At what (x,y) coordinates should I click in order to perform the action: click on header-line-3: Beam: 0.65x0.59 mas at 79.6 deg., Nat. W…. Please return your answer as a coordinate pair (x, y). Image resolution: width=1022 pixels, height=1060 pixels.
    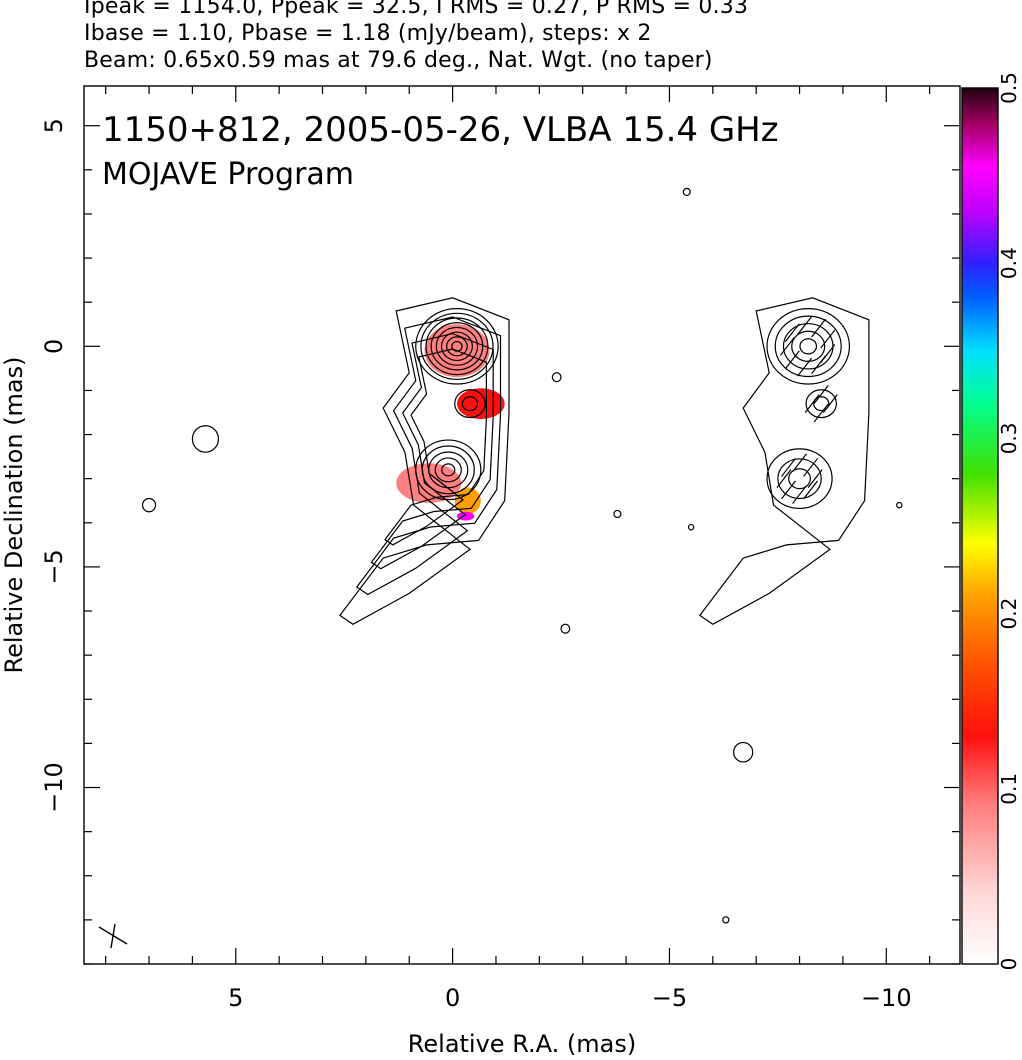
    Looking at the image, I should click on (398, 60).